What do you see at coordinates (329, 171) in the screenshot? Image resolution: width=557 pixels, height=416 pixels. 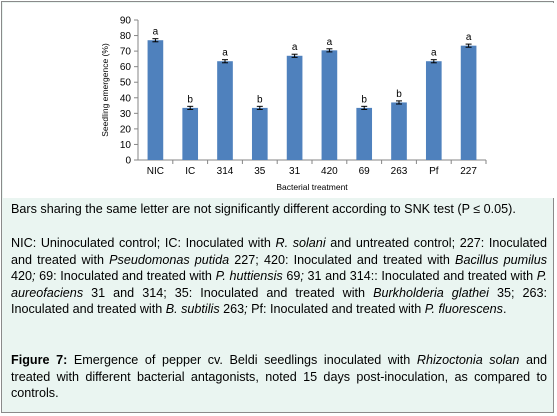 I see `x-tick-label: 420` at bounding box center [329, 171].